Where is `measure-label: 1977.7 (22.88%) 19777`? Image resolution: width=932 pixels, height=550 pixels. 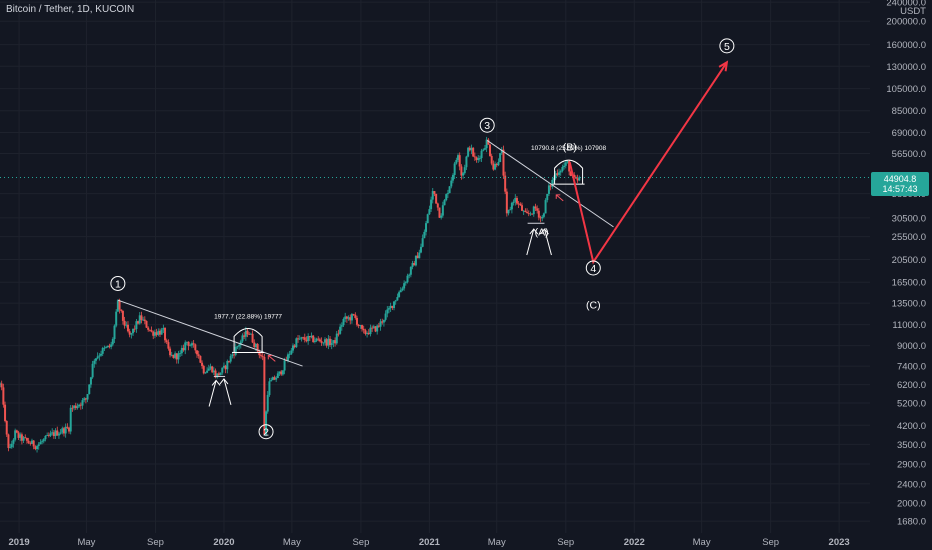 measure-label: 1977.7 (22.88%) 19777 is located at coordinates (248, 316).